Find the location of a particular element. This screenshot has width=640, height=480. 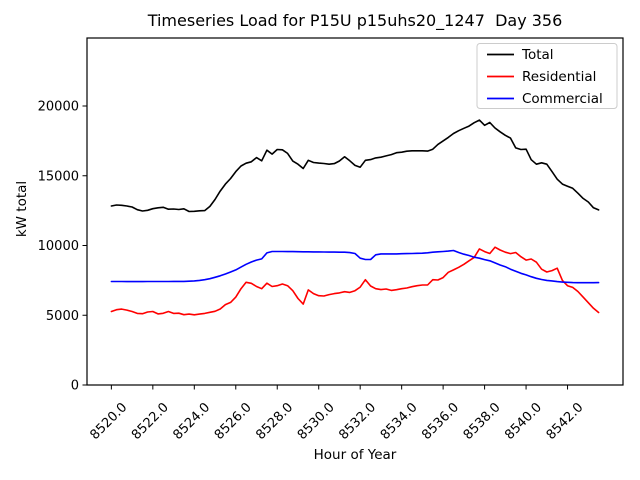

y-tick-label: 20000 is located at coordinates (58, 107).